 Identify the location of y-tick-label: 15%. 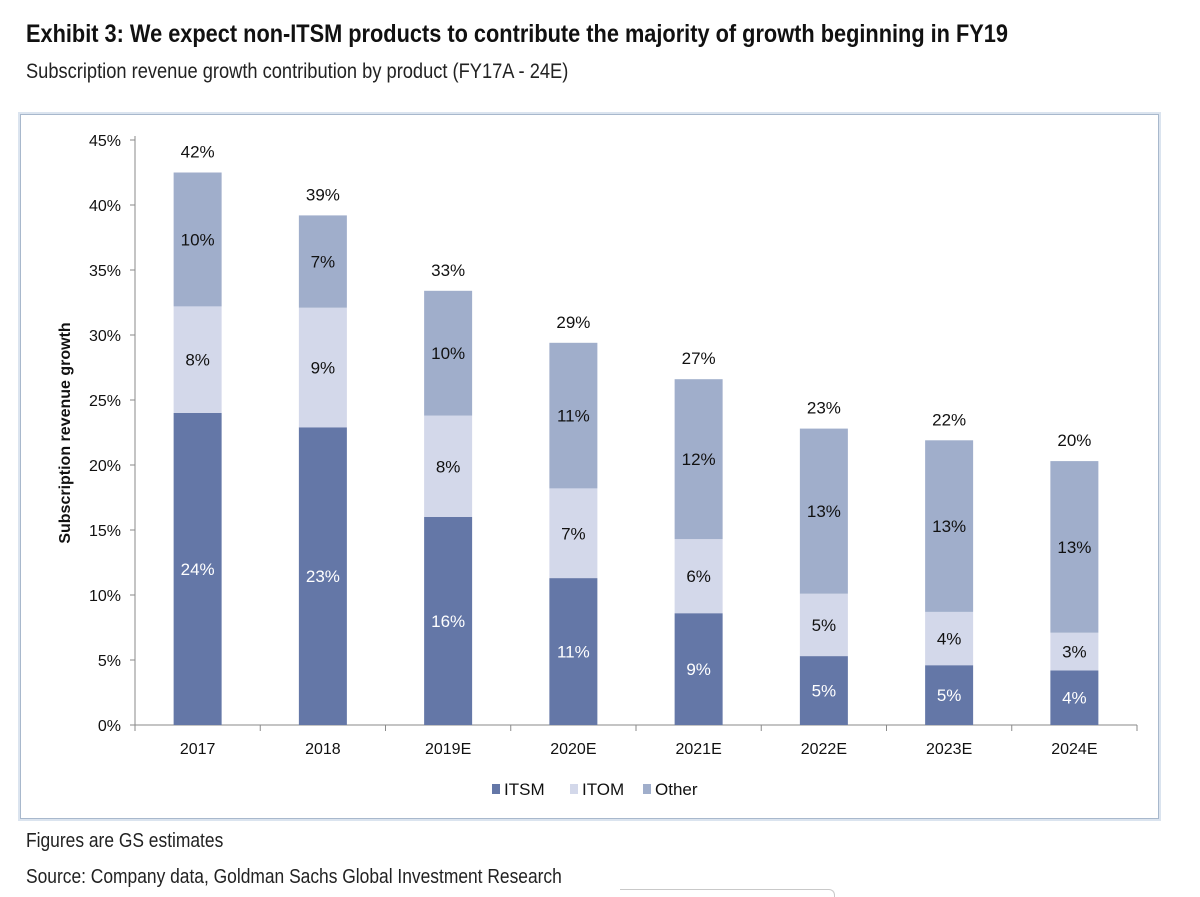
(105, 531).